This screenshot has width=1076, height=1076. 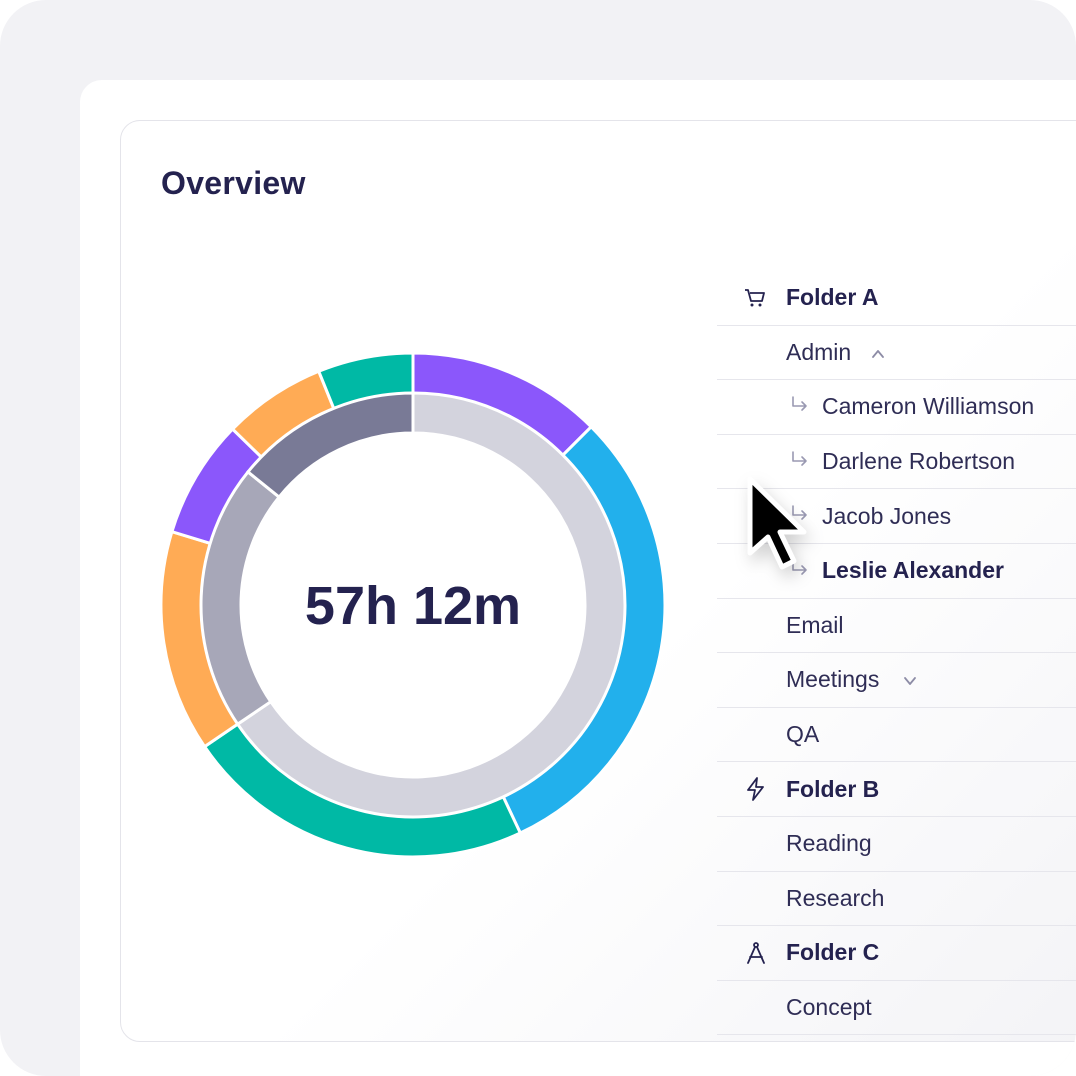 I want to click on folder-row-folder-a: Folder A, so click(x=896, y=298).